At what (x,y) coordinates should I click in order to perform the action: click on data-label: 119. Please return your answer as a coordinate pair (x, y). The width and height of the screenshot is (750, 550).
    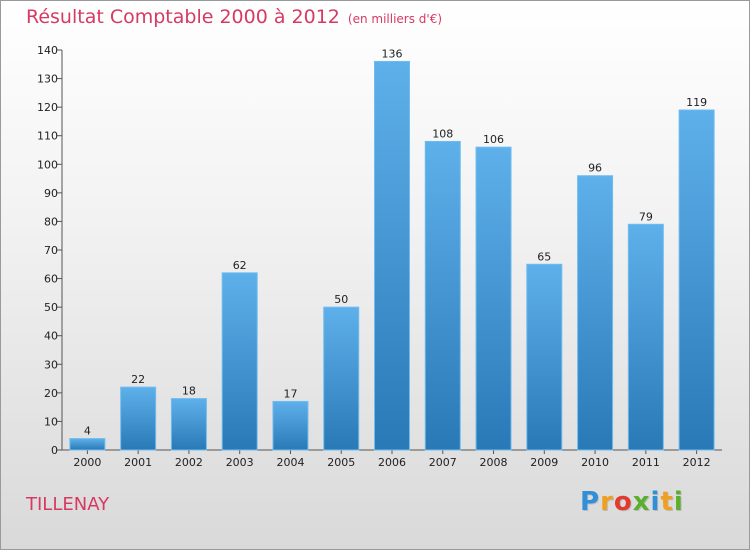
    Looking at the image, I should click on (696, 102).